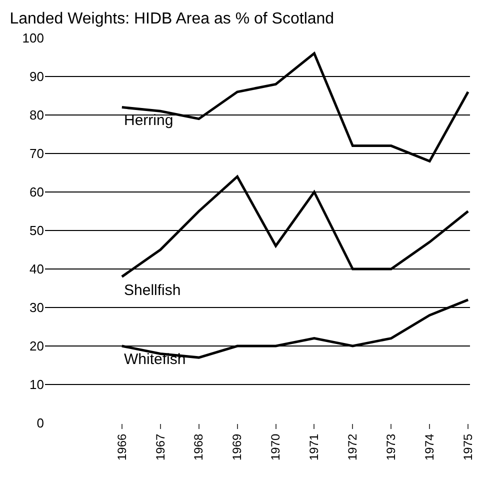 This screenshot has width=487, height=485. I want to click on chart-title: Landed Weights: HIDB Area as % of Scotland, so click(172, 19).